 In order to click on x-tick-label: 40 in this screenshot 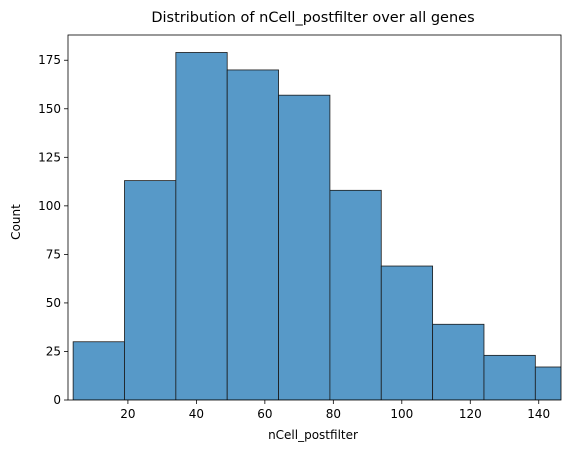, I will do `click(196, 414)`.